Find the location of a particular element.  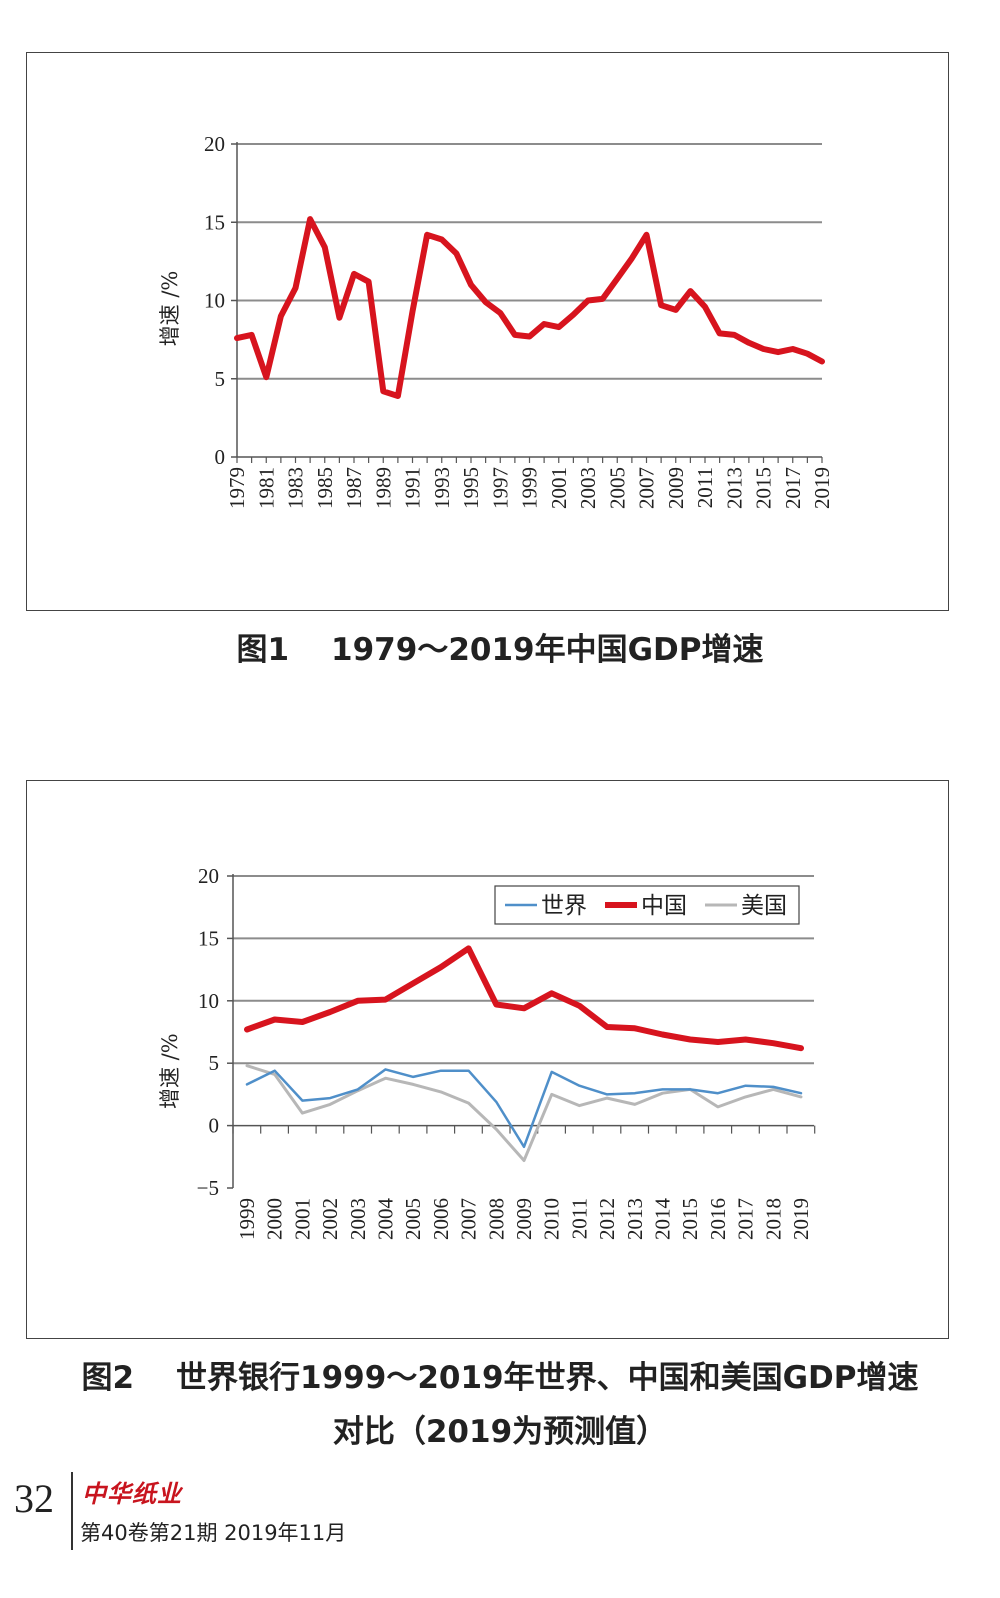

x-tick-label: 2016 is located at coordinates (718, 1219).